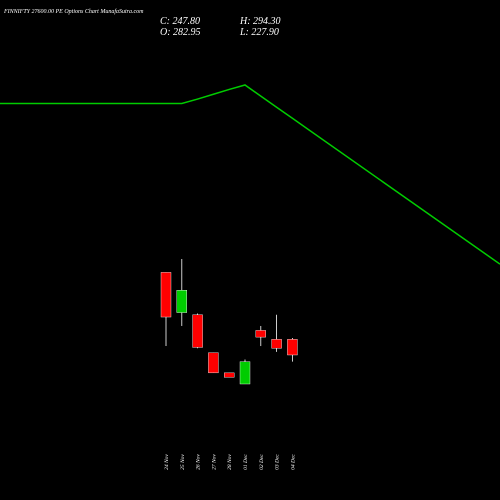 The height and width of the screenshot is (500, 500). Describe the element at coordinates (259, 32) in the screenshot. I see `low-value: L: 227.90` at that location.